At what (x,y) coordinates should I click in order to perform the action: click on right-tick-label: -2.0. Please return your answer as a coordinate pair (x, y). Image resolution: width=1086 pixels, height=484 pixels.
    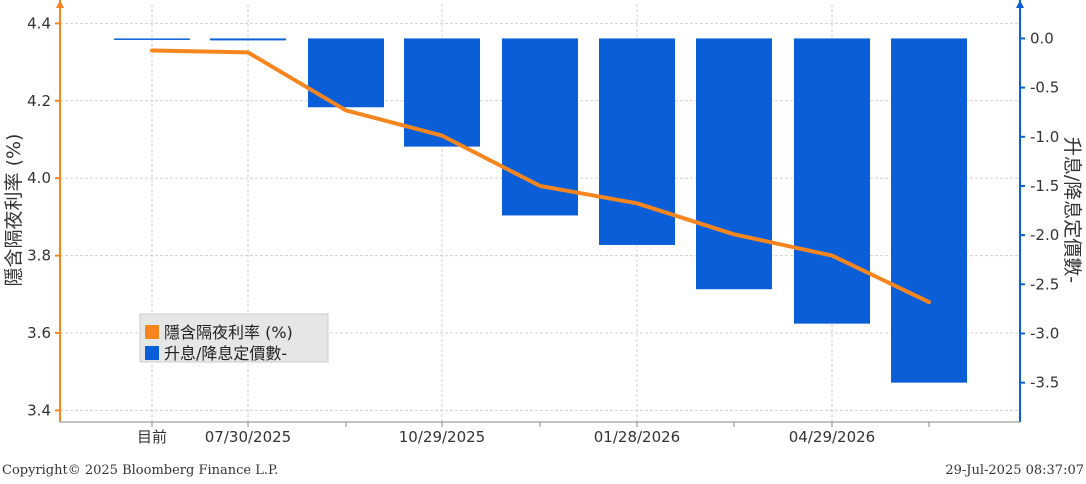
    Looking at the image, I should click on (1044, 235).